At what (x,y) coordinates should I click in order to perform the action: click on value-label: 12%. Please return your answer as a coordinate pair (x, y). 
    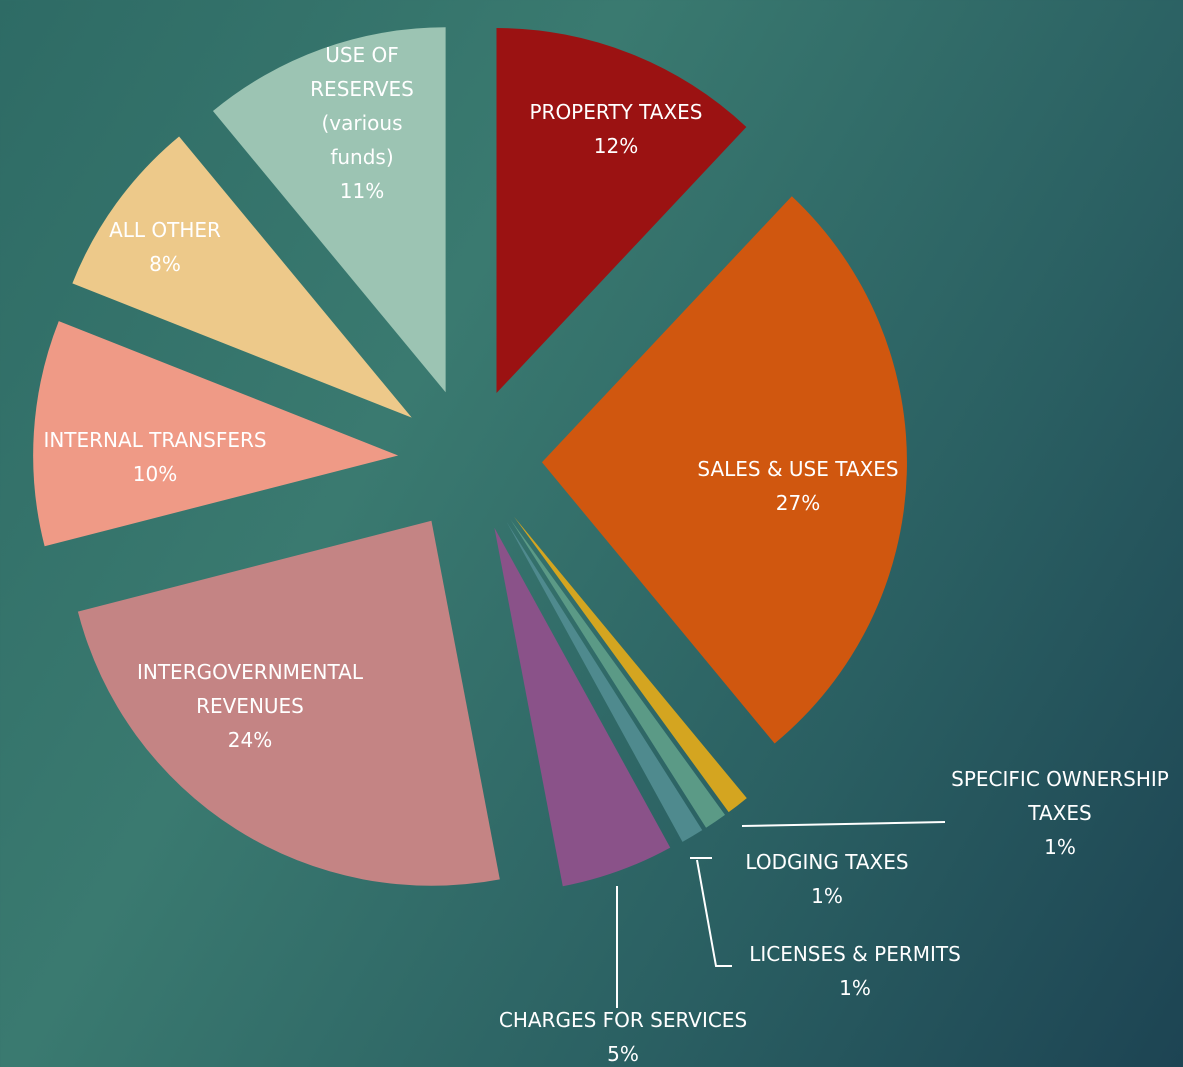
    Looking at the image, I should click on (616, 146).